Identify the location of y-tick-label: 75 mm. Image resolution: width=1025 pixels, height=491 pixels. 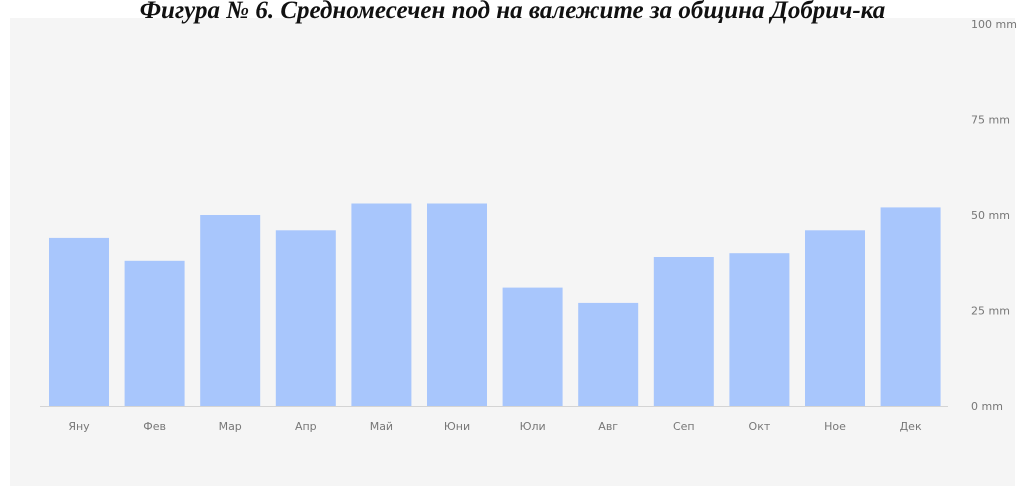
(990, 120).